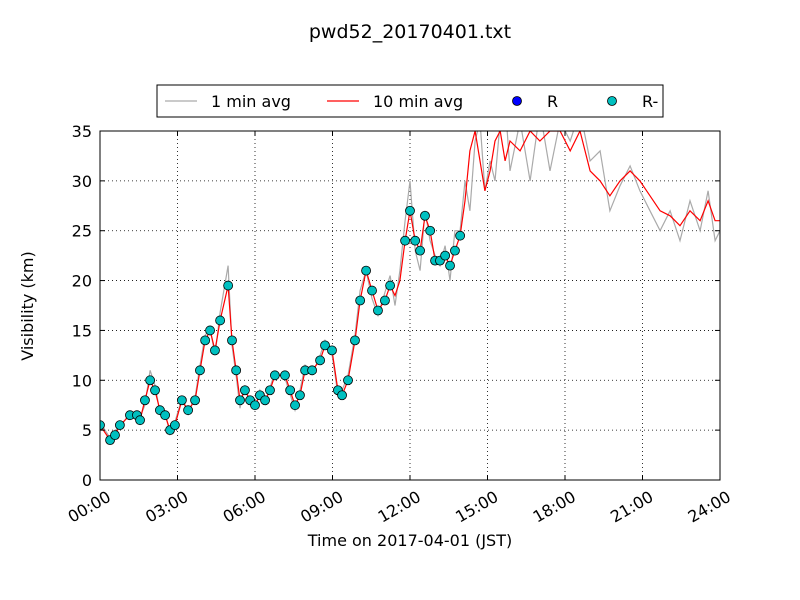  I want to click on y-tick-label: 30, so click(82, 181).